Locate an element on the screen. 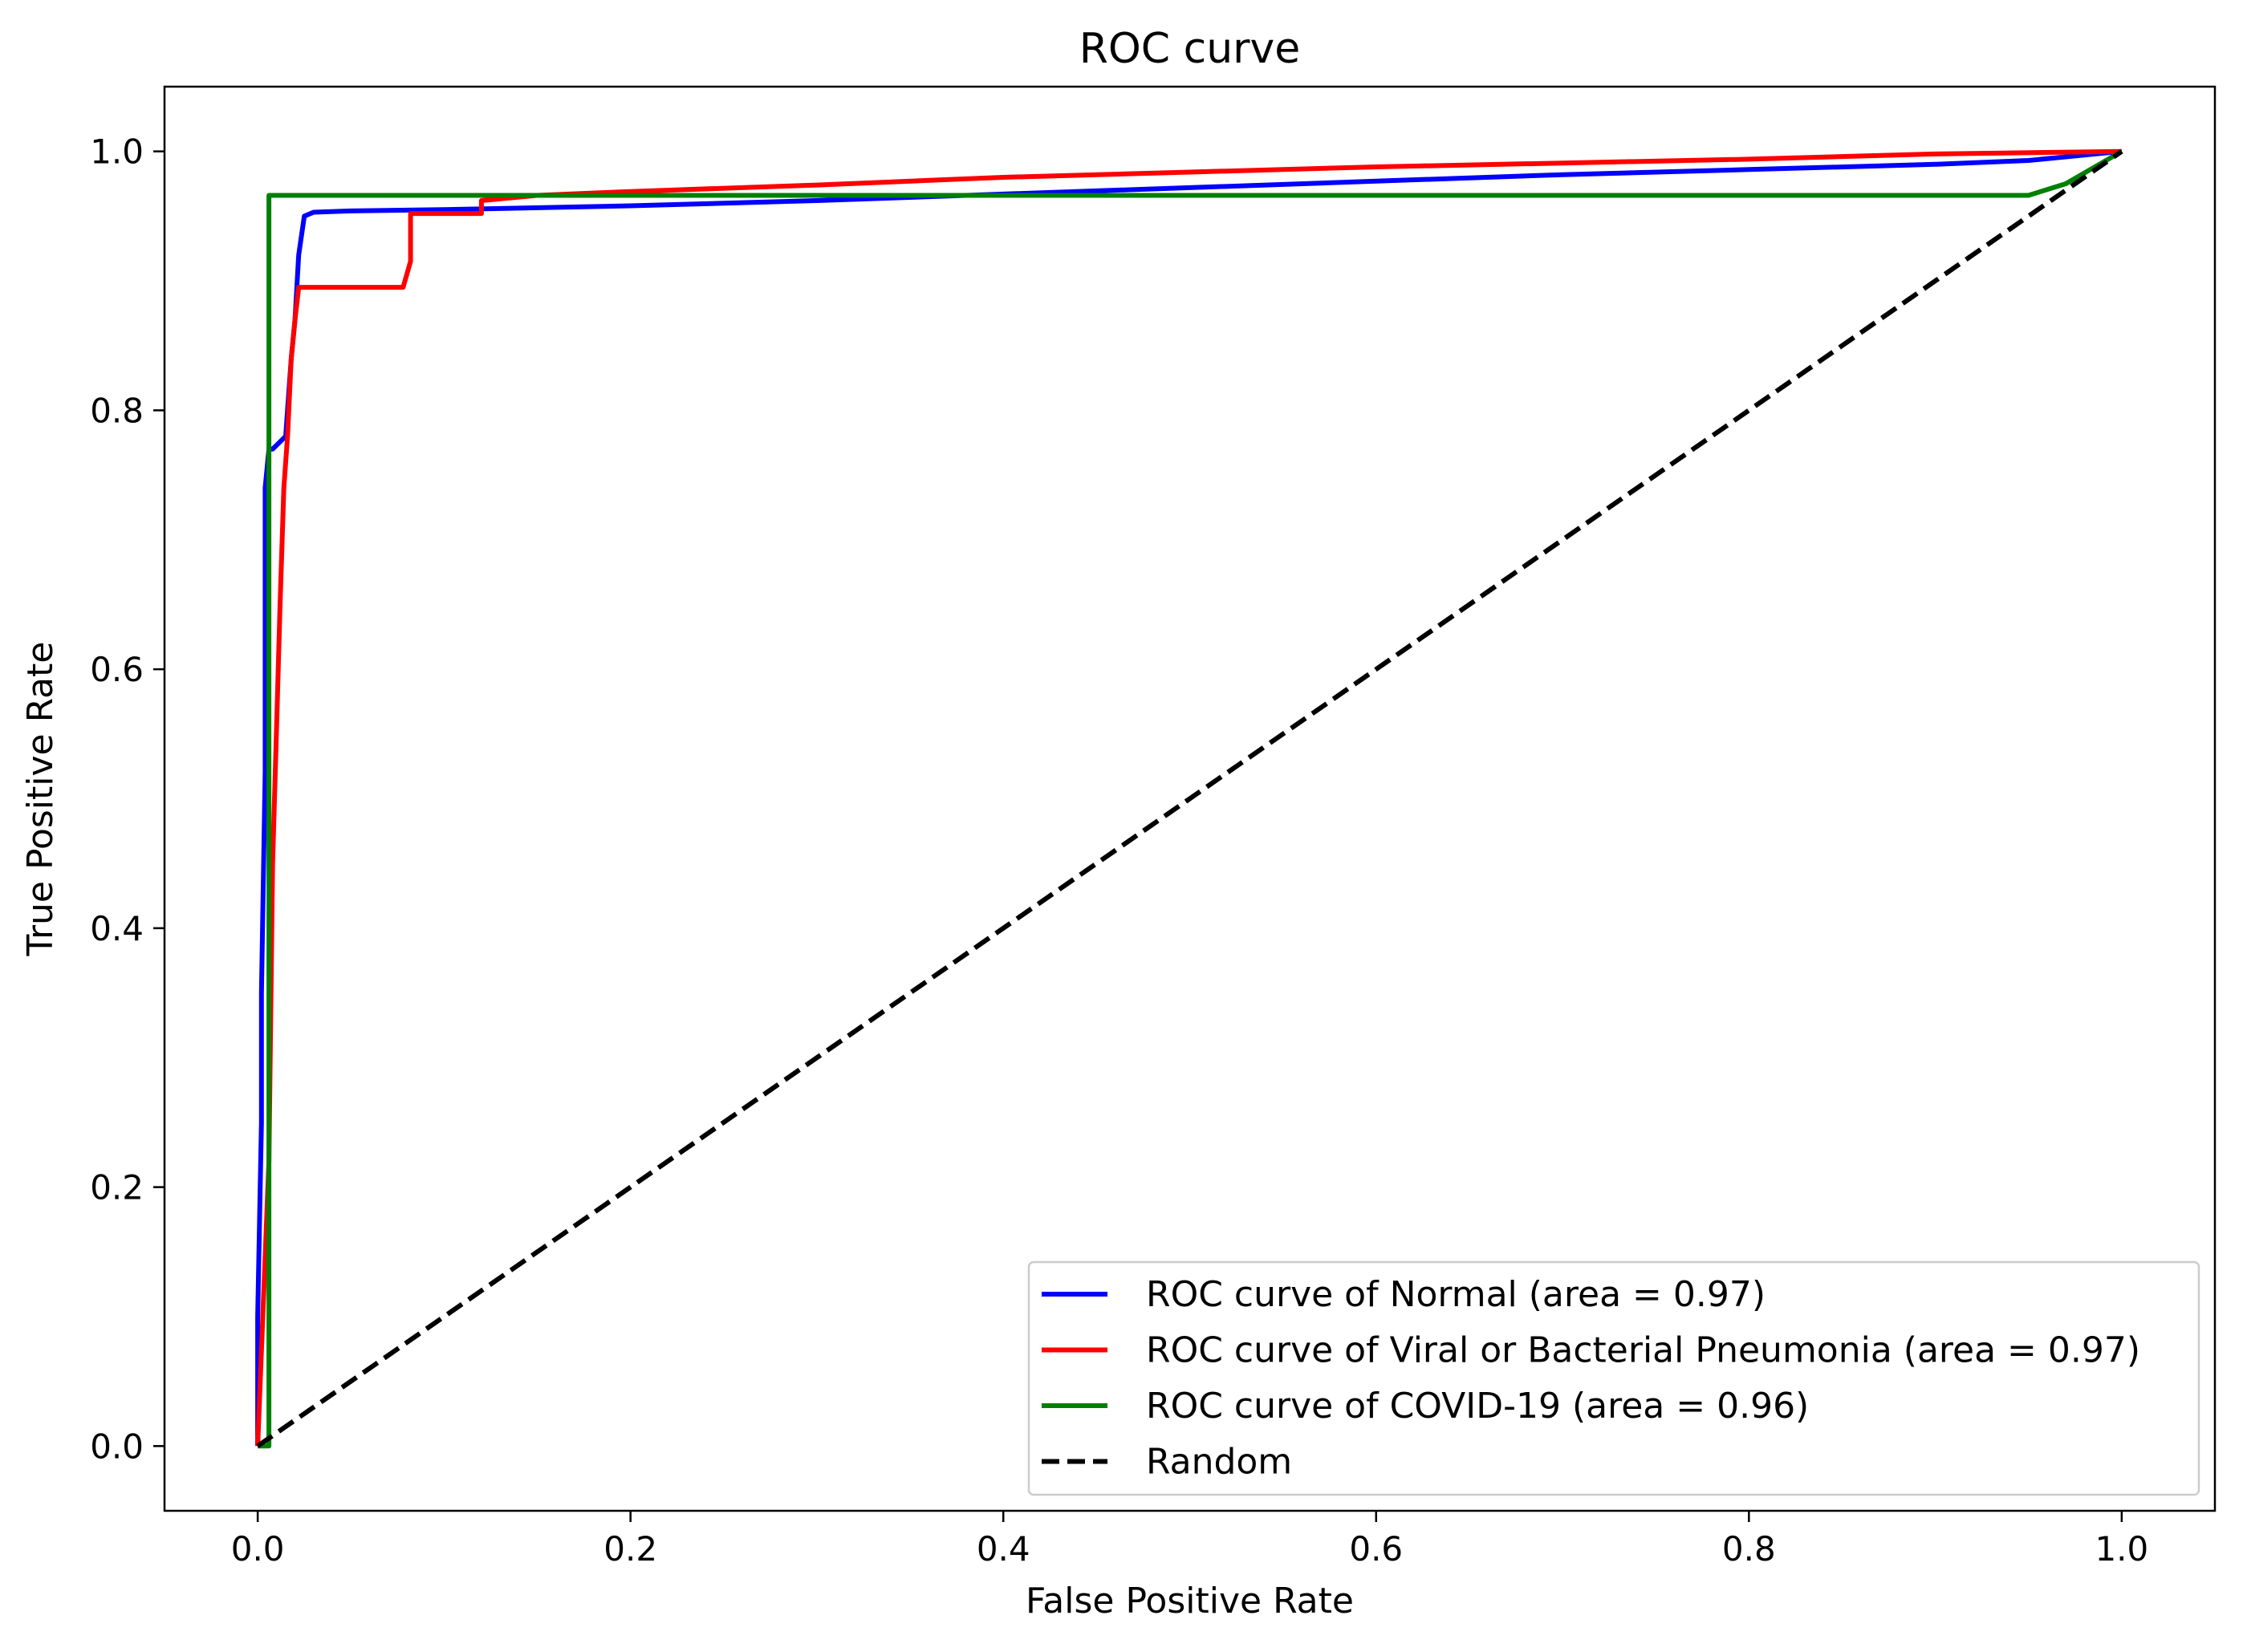 Image resolution: width=2243 pixels, height=1652 pixels. y-axis-label: True Positive Rate is located at coordinates (40, 799).